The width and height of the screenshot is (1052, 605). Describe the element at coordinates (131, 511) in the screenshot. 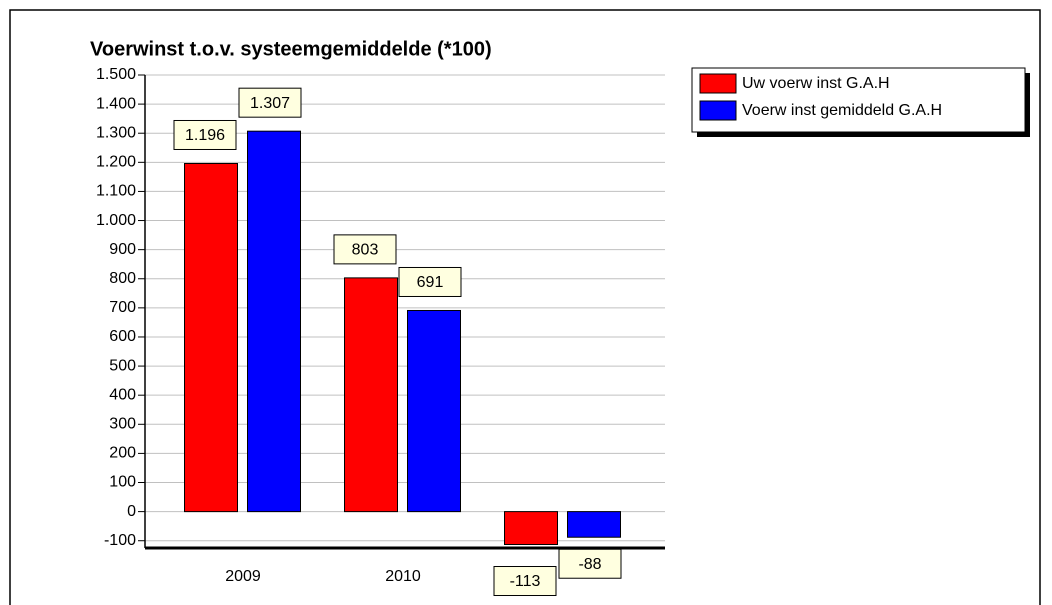

I see `y-tick-label: 0` at that location.